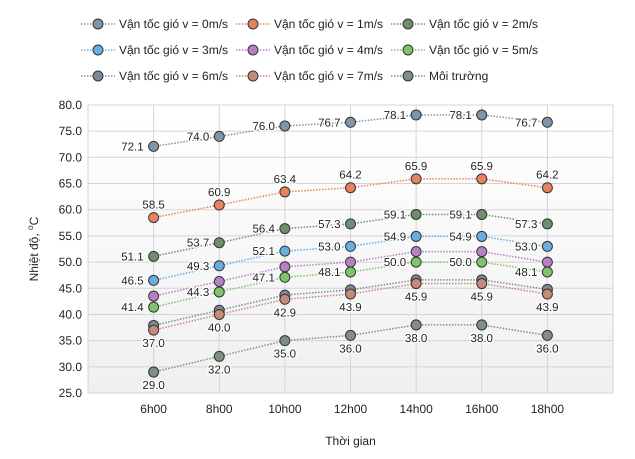 The width and height of the screenshot is (635, 459). I want to click on data-label: 37.0, so click(153, 344).